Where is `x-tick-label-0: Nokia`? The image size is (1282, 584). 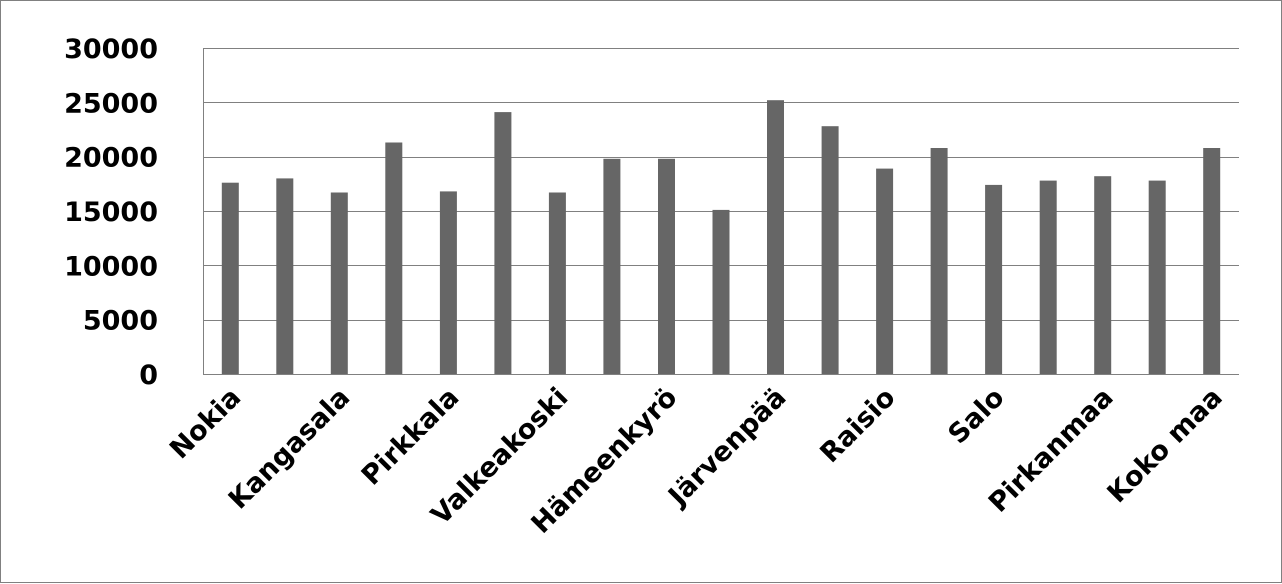
x-tick-label-0: Nokia is located at coordinates (205, 423).